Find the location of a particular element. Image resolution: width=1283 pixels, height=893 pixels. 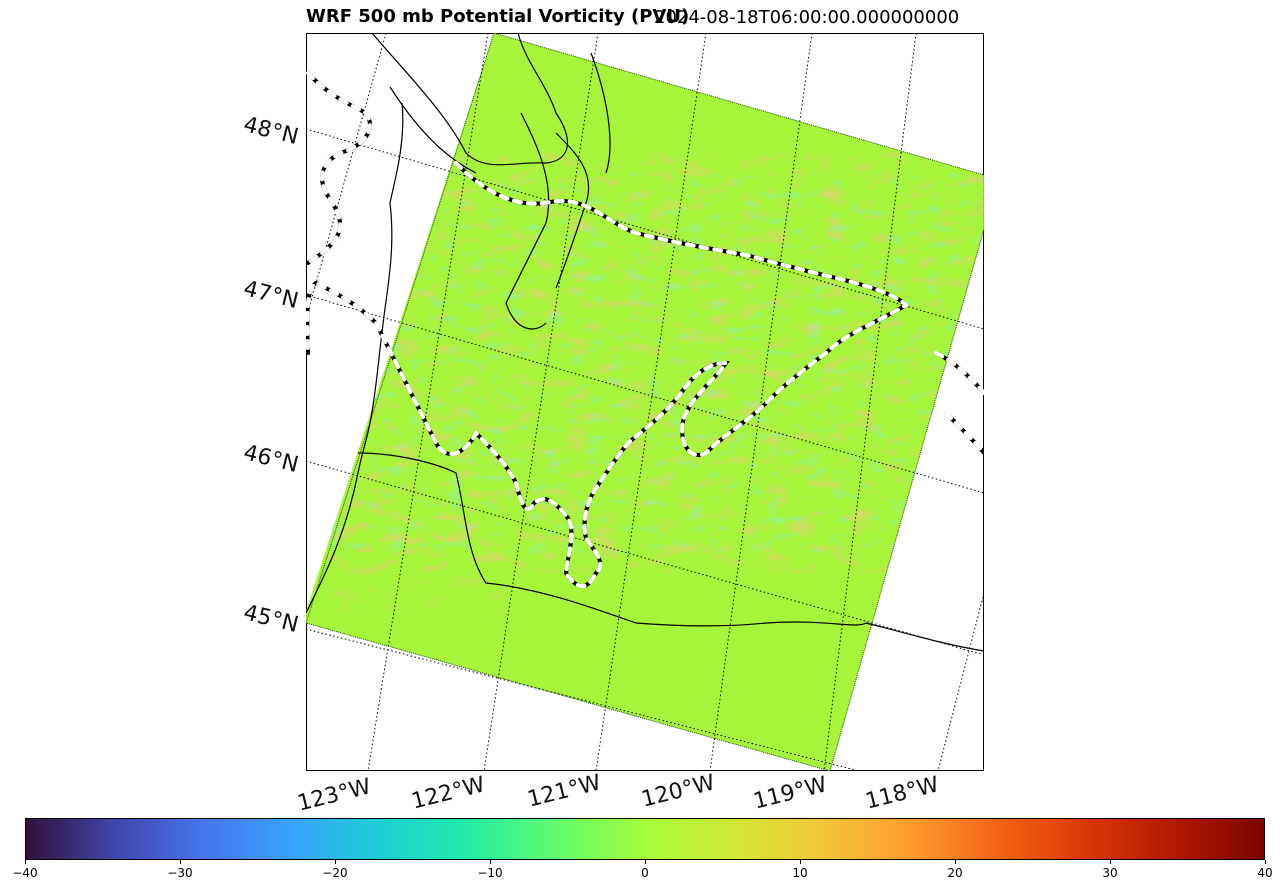

lat-label-47: 47°N is located at coordinates (270, 295).